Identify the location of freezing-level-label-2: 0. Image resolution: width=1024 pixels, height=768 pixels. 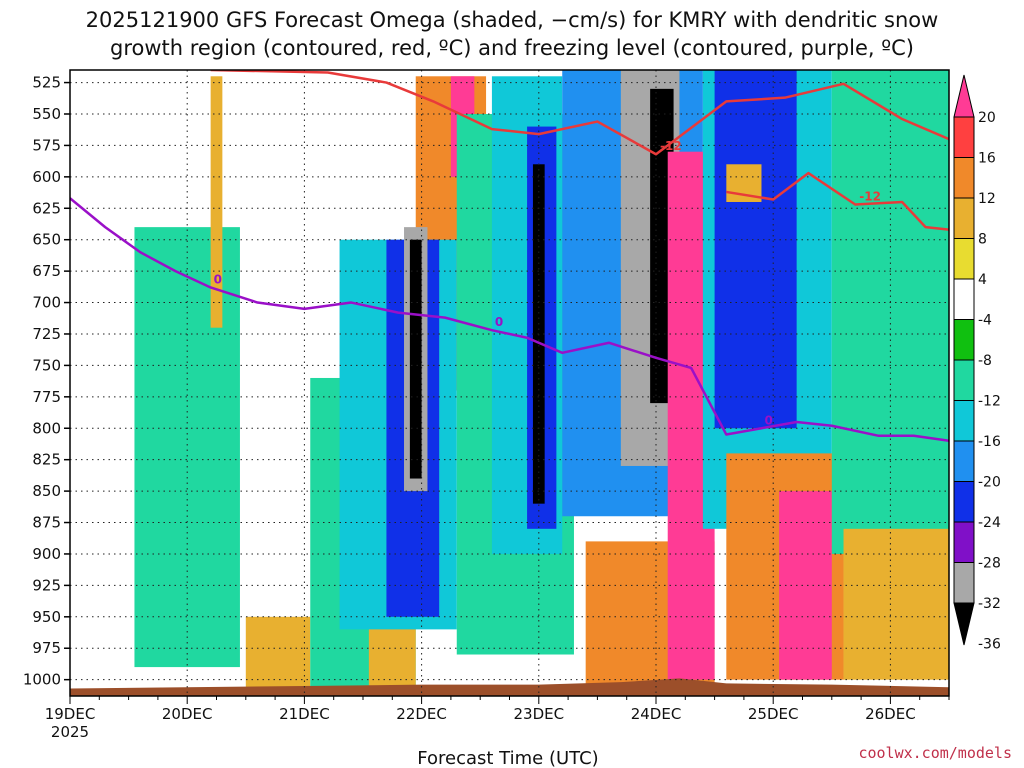
(768, 420).